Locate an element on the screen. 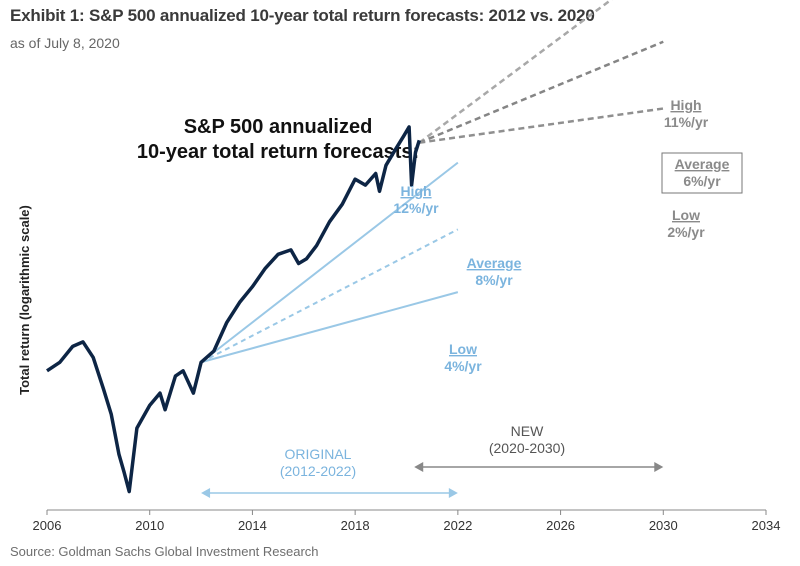 The height and width of the screenshot is (566, 800). chart-title-line-1: S&P 500 annualized is located at coordinates (278, 127).